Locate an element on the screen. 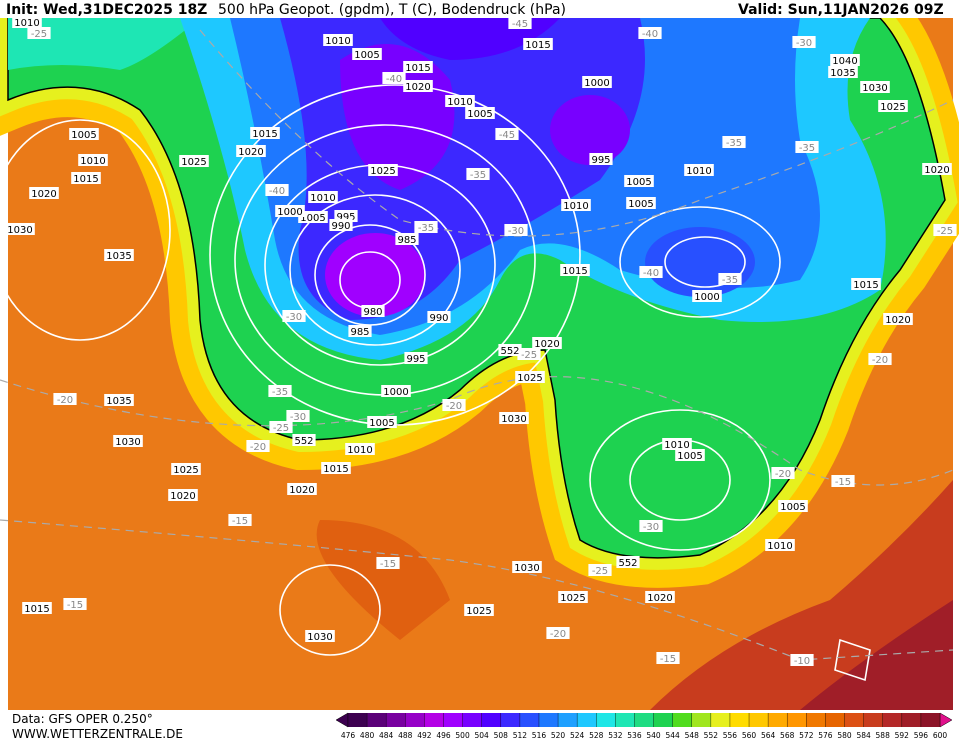 This screenshot has height=741, width=959. pressure-label: 1030 is located at coordinates (513, 419).